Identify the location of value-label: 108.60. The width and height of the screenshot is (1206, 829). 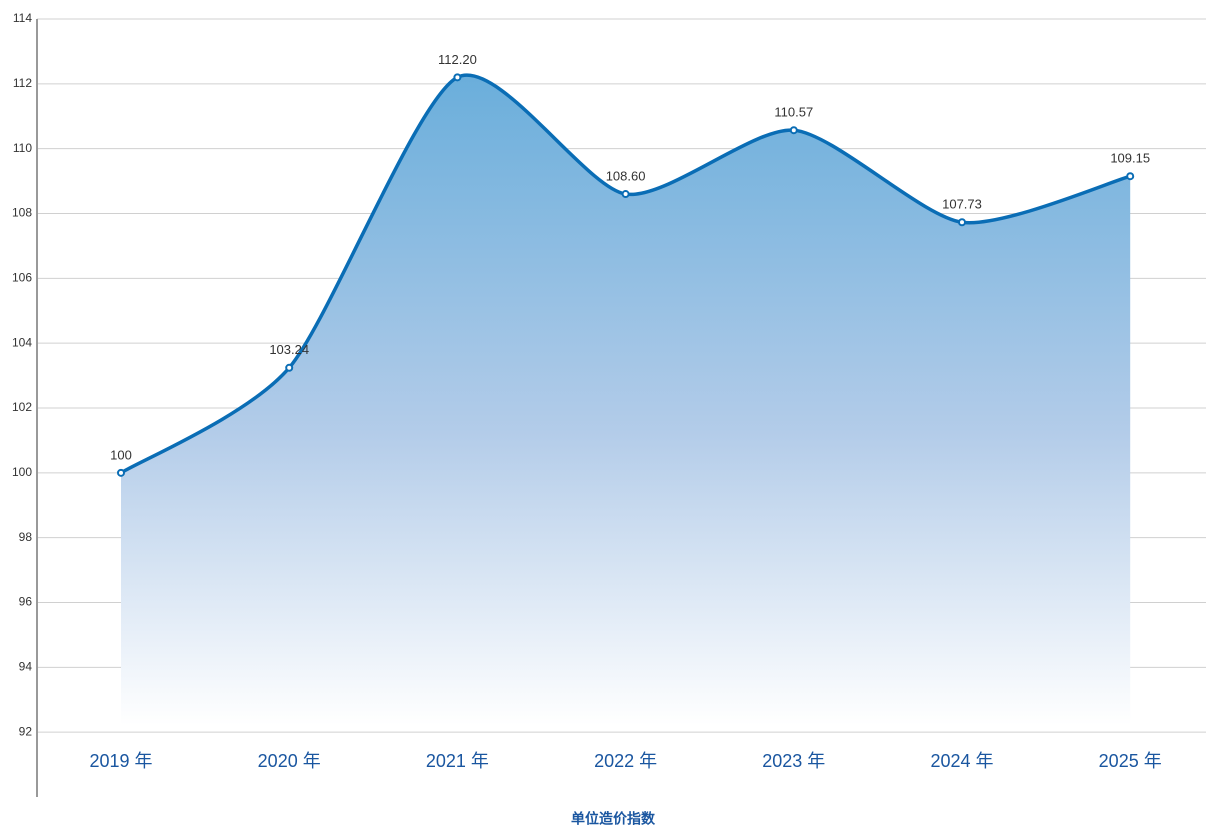
(626, 175).